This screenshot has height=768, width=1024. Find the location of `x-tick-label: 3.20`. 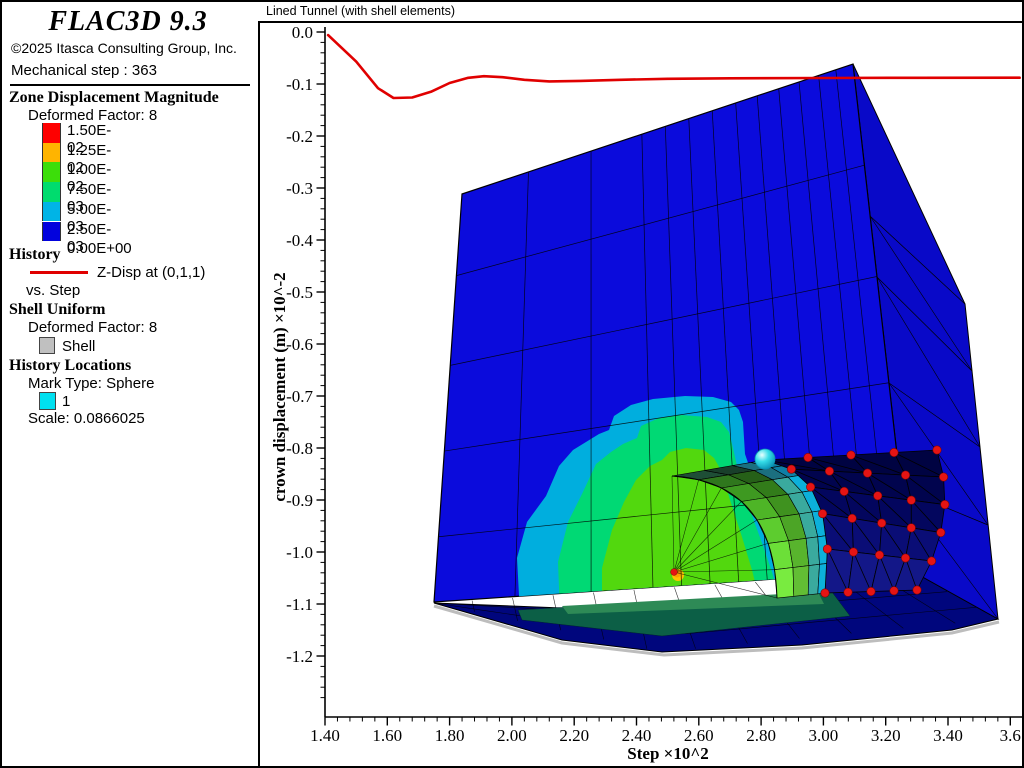

x-tick-label: 3.20 is located at coordinates (886, 735).